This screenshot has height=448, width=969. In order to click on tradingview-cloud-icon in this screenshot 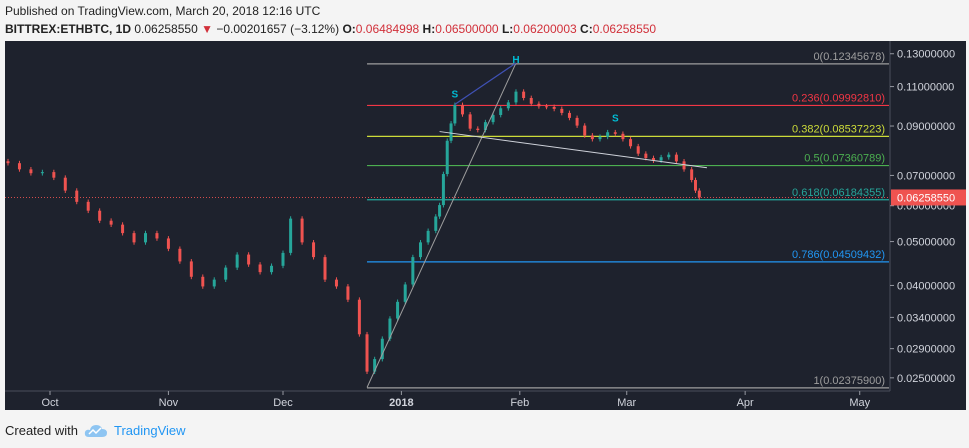, I will do `click(95, 430)`.